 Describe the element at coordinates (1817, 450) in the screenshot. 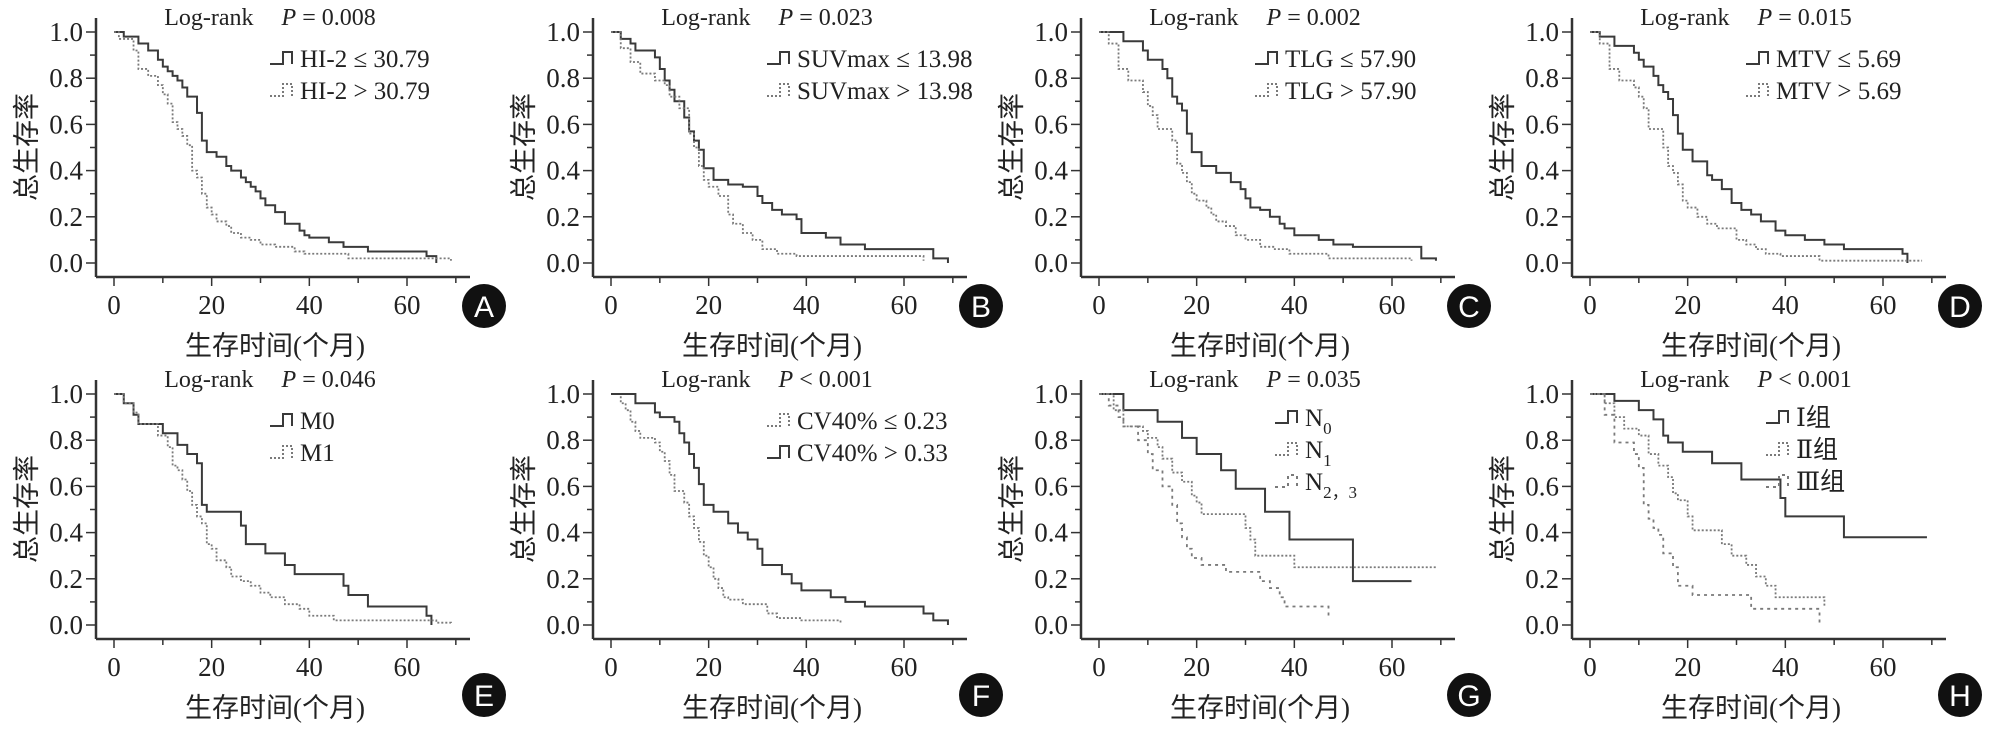

I see `legend-label-name: Ⅱ组` at that location.